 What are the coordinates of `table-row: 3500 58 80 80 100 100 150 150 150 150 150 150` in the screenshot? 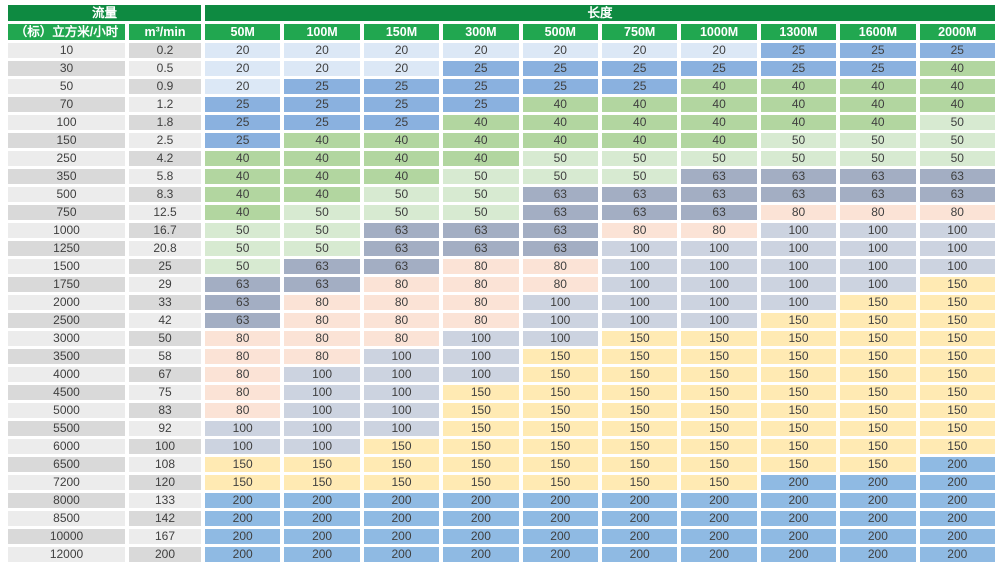 It's located at (501, 356).